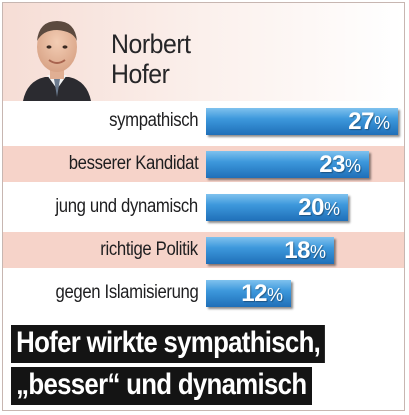 The image size is (409, 415). I want to click on category-label: gegen Islamisierung, so click(126, 292).